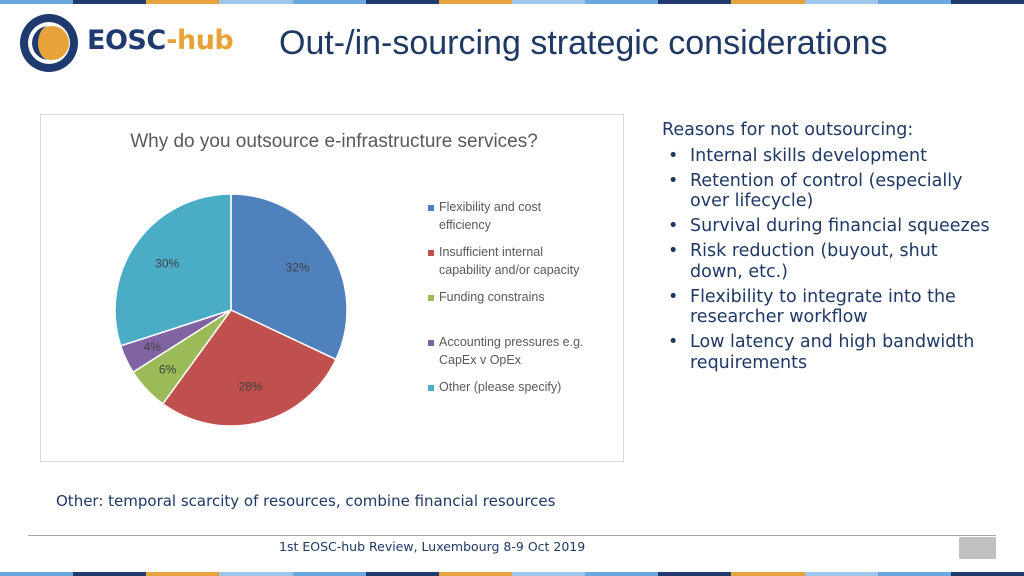 The image size is (1024, 576). What do you see at coordinates (168, 370) in the screenshot?
I see `slice-data-label: 6%` at bounding box center [168, 370].